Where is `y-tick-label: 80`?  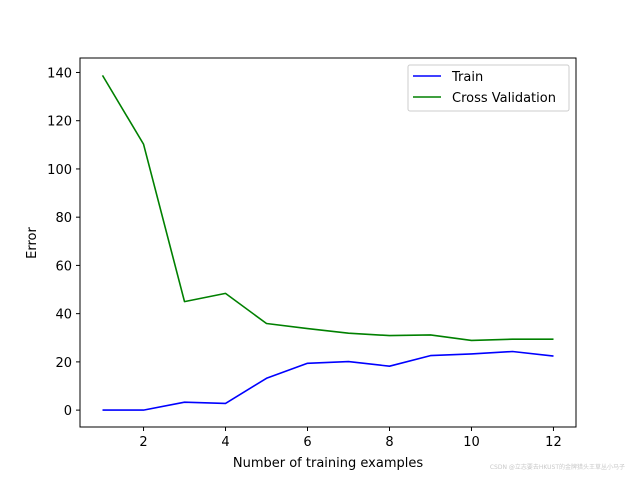
y-tick-label: 80 is located at coordinates (63, 218).